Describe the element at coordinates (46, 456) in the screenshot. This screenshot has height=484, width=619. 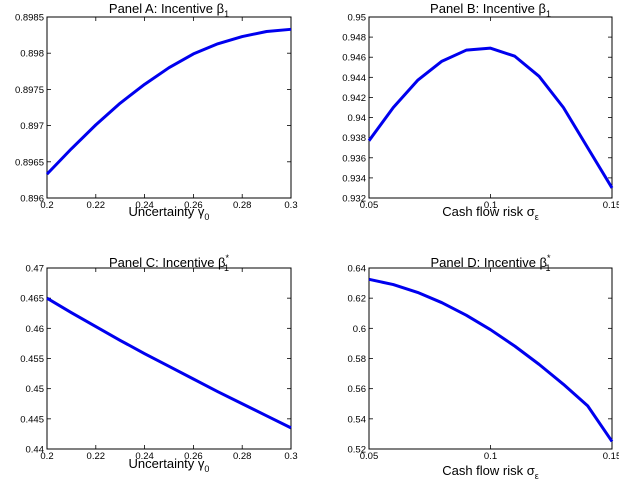
I see `panel-c-x-tick-label: 0.2` at that location.